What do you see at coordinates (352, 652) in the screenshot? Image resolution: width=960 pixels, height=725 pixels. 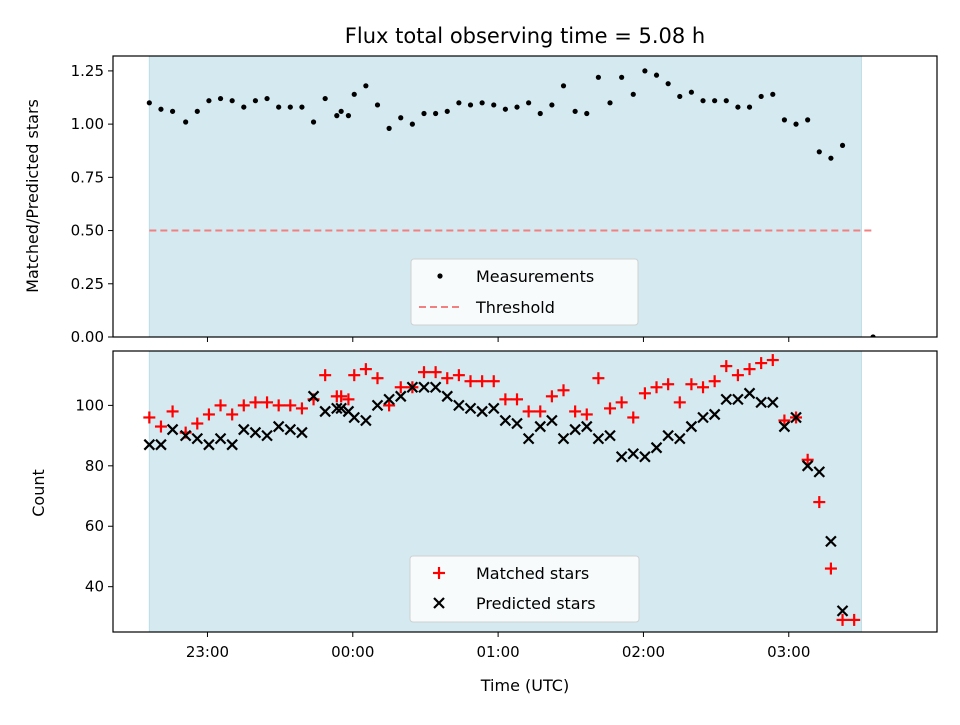 I see `bottom-xtick-label: 00:00` at bounding box center [352, 652].